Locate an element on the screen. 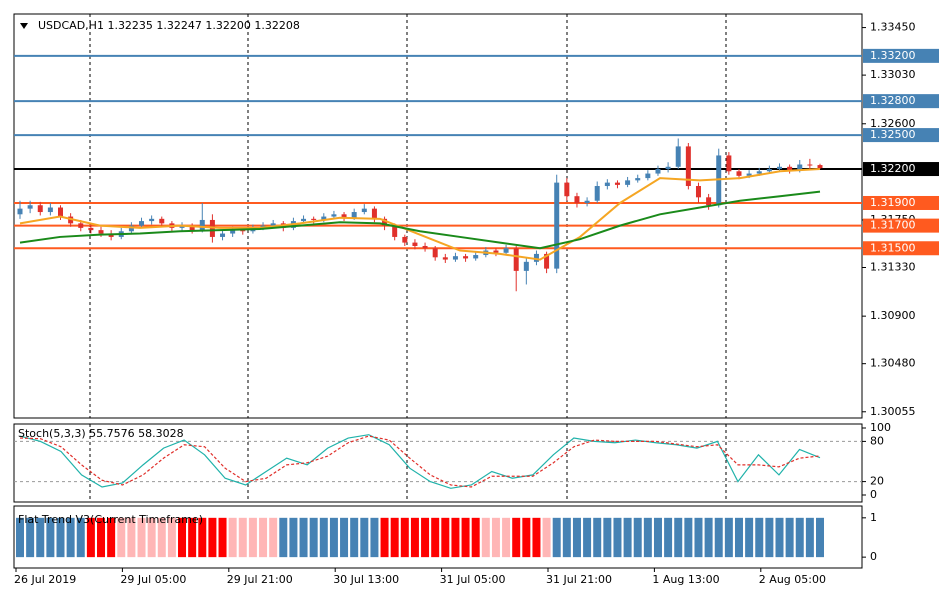 The height and width of the screenshot is (607, 946). y-tick-label: 100 is located at coordinates (880, 427).